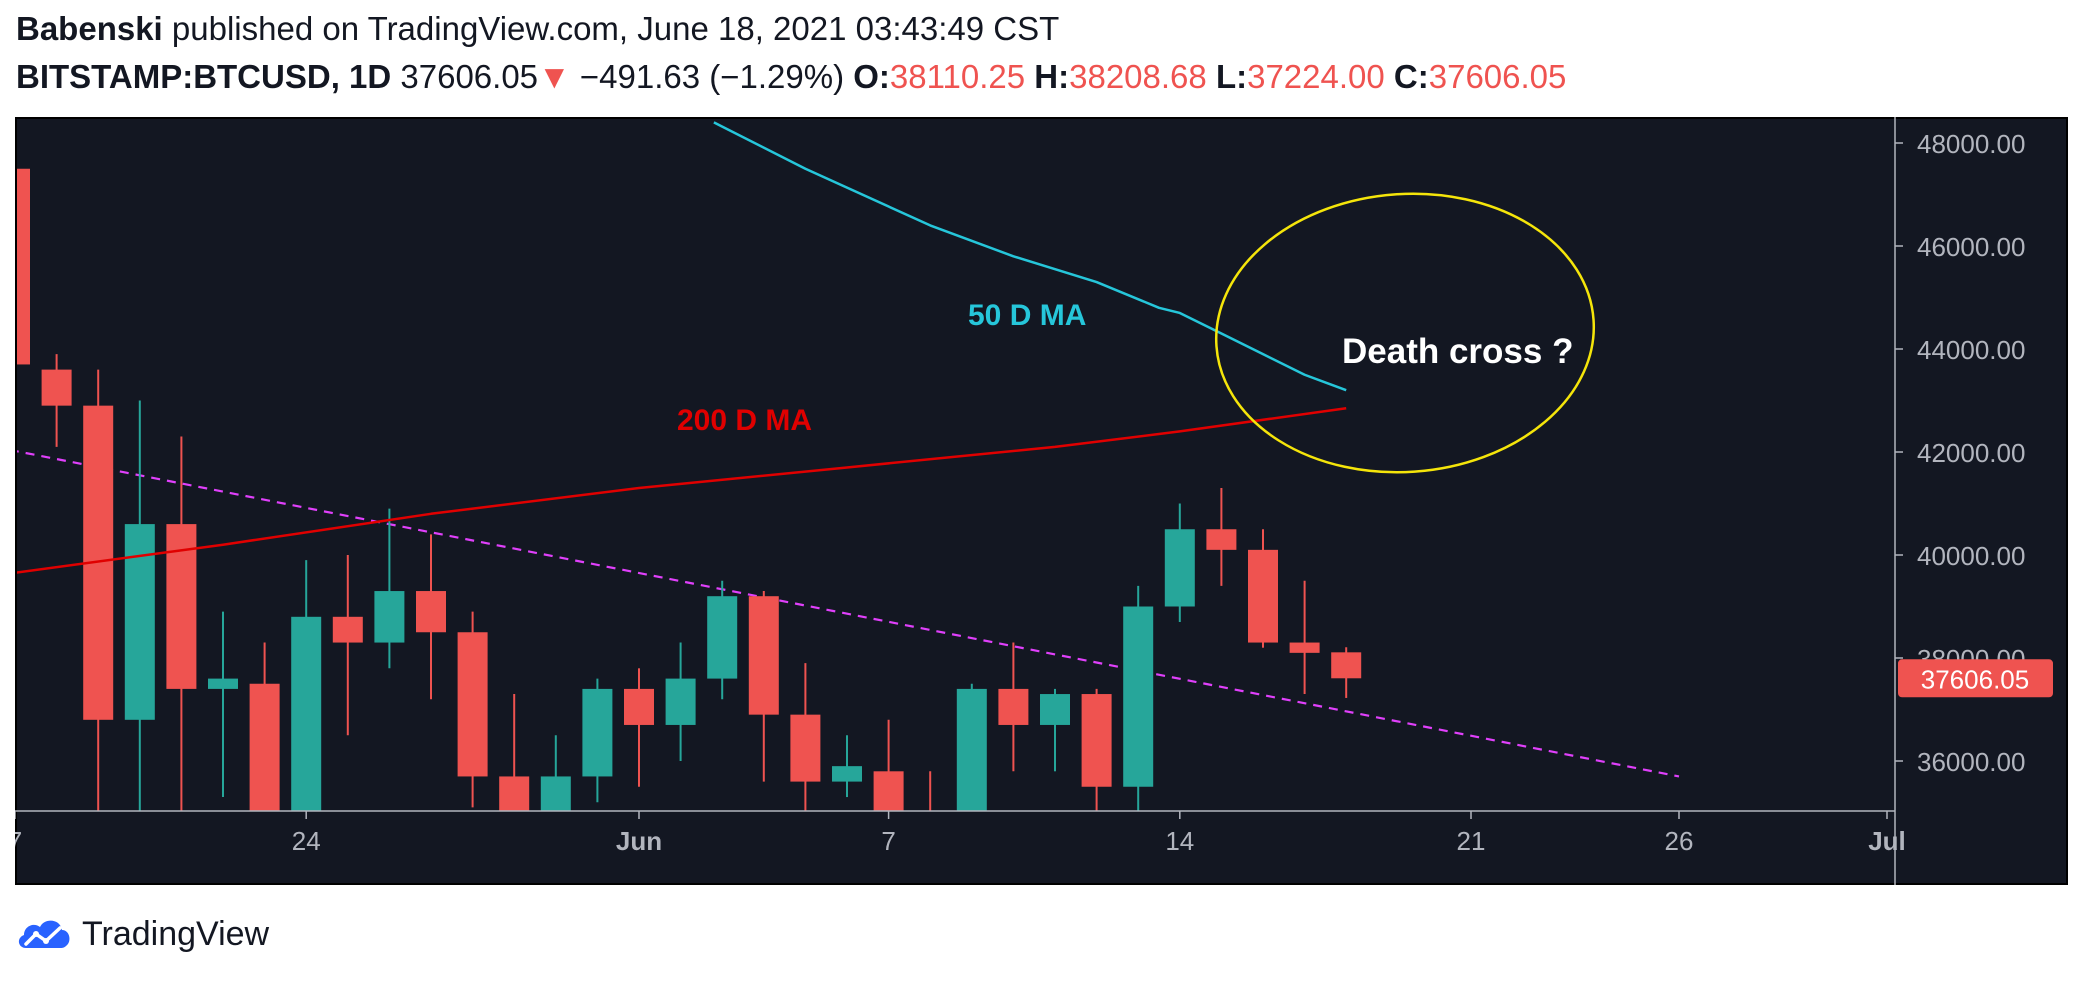 The width and height of the screenshot is (2083, 985). What do you see at coordinates (1179, 841) in the screenshot?
I see `x-tick-label: 14` at bounding box center [1179, 841].